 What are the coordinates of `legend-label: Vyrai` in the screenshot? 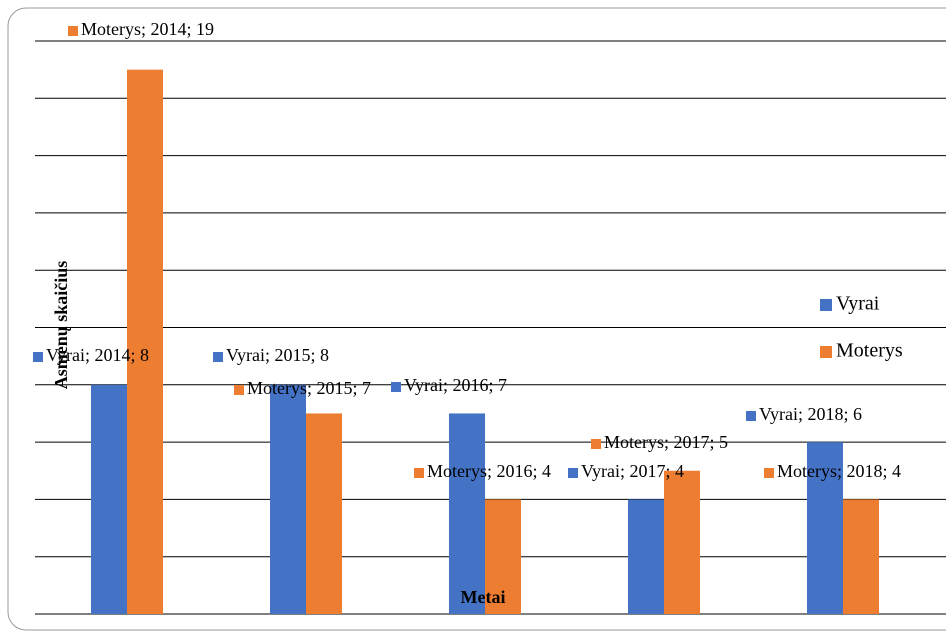 It's located at (858, 304).